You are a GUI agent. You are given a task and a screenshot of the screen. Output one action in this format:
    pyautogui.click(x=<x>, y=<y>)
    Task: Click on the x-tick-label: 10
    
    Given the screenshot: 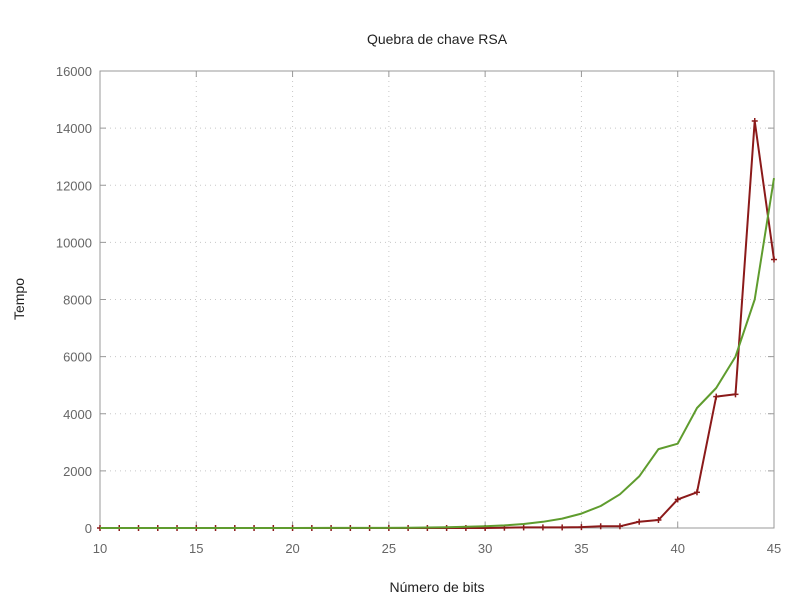 What is the action you would take?
    pyautogui.click(x=100, y=548)
    